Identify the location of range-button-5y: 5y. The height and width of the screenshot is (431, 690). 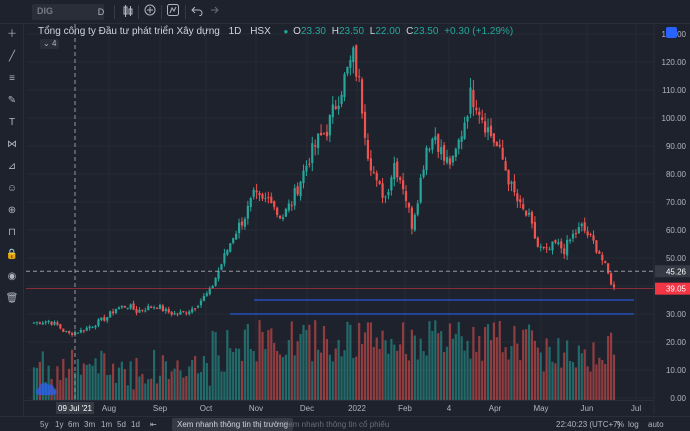
(44, 424).